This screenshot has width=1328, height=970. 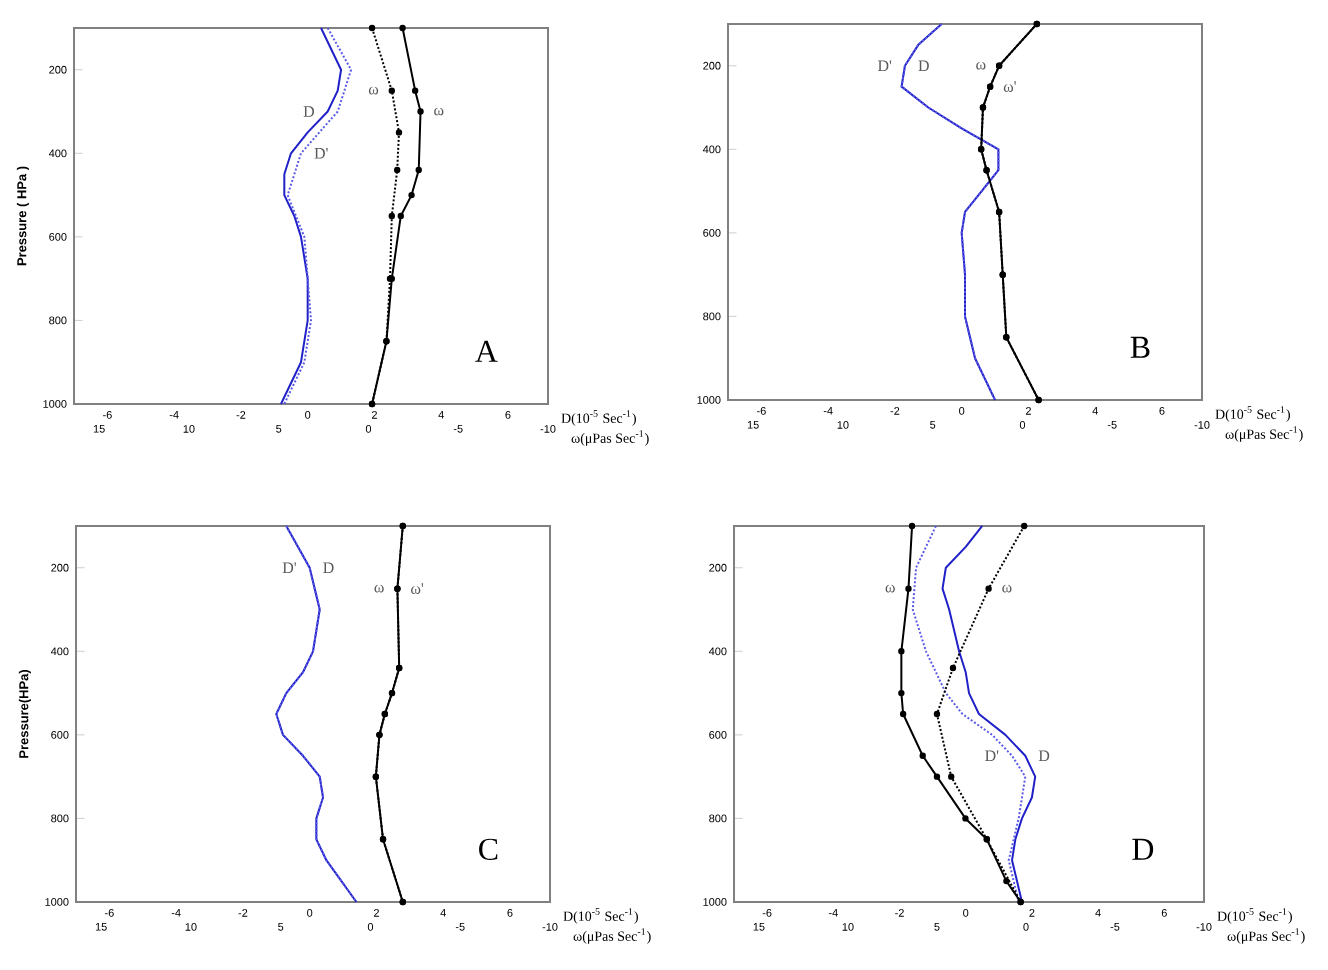 What do you see at coordinates (486, 351) in the screenshot?
I see `annotation: A` at bounding box center [486, 351].